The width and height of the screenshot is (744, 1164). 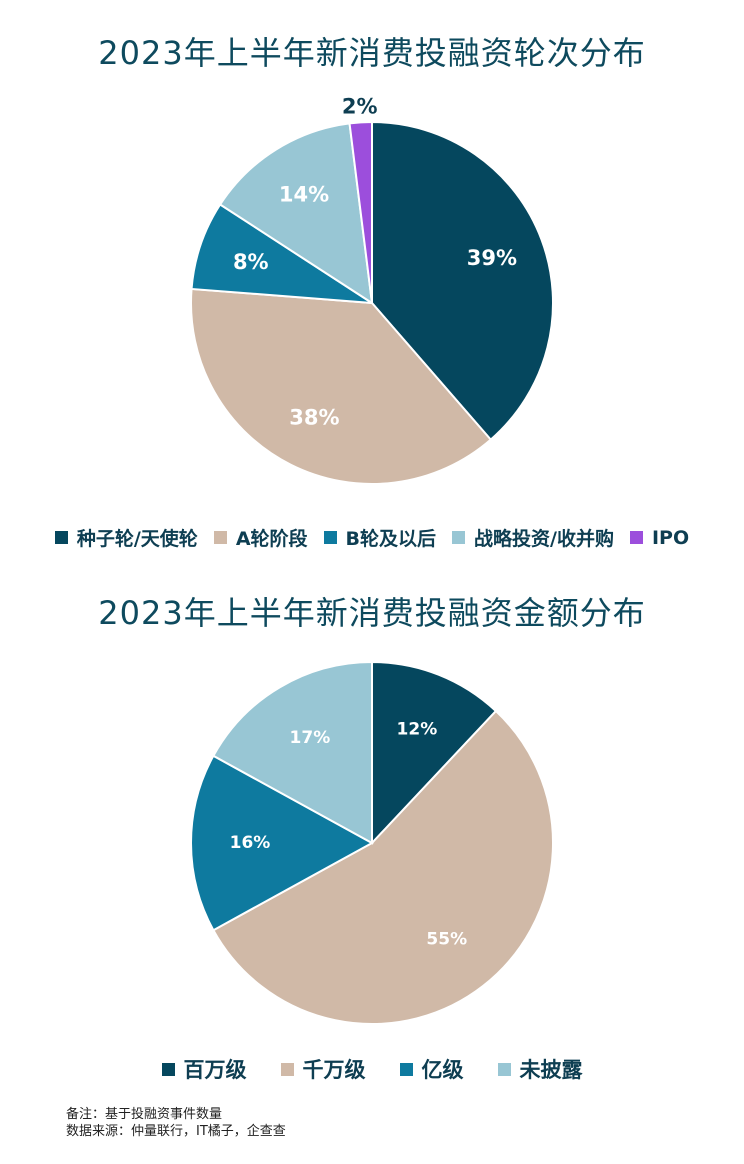 I want to click on slice-value-label: 12%, so click(x=417, y=730).